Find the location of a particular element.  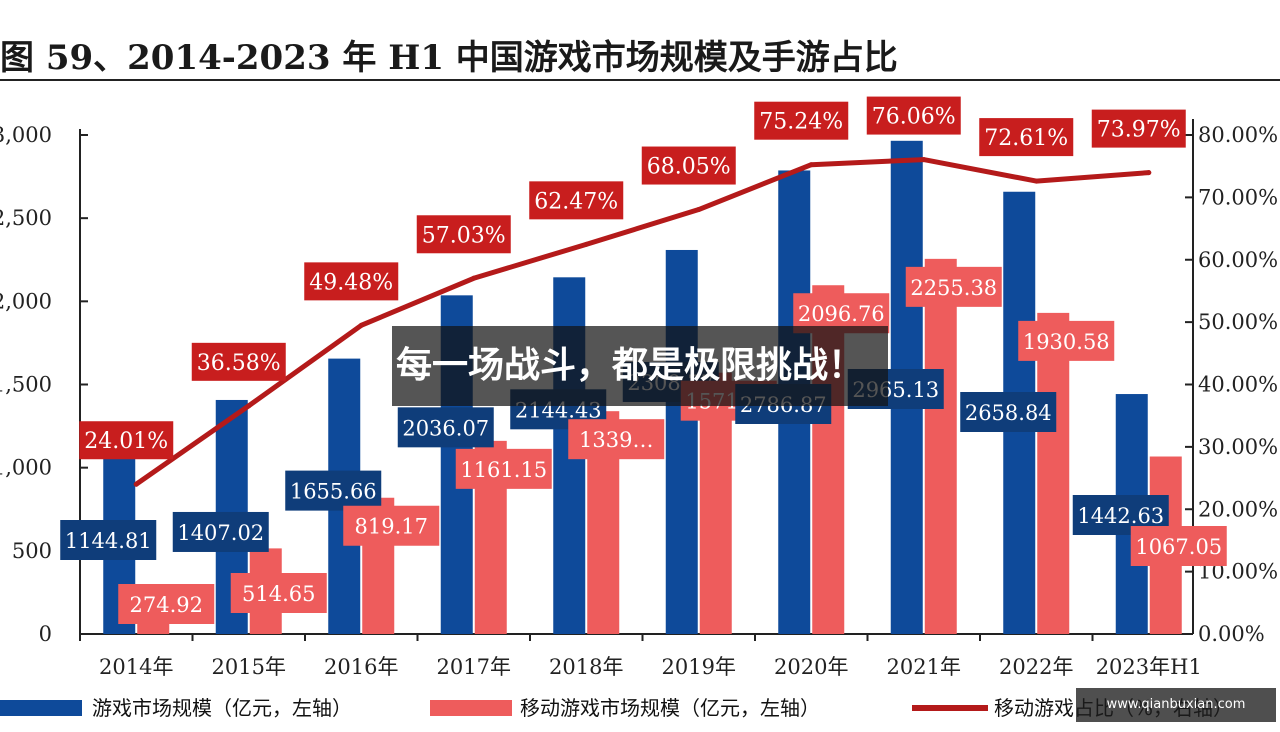

x-tick-label: 2021年 is located at coordinates (924, 667).